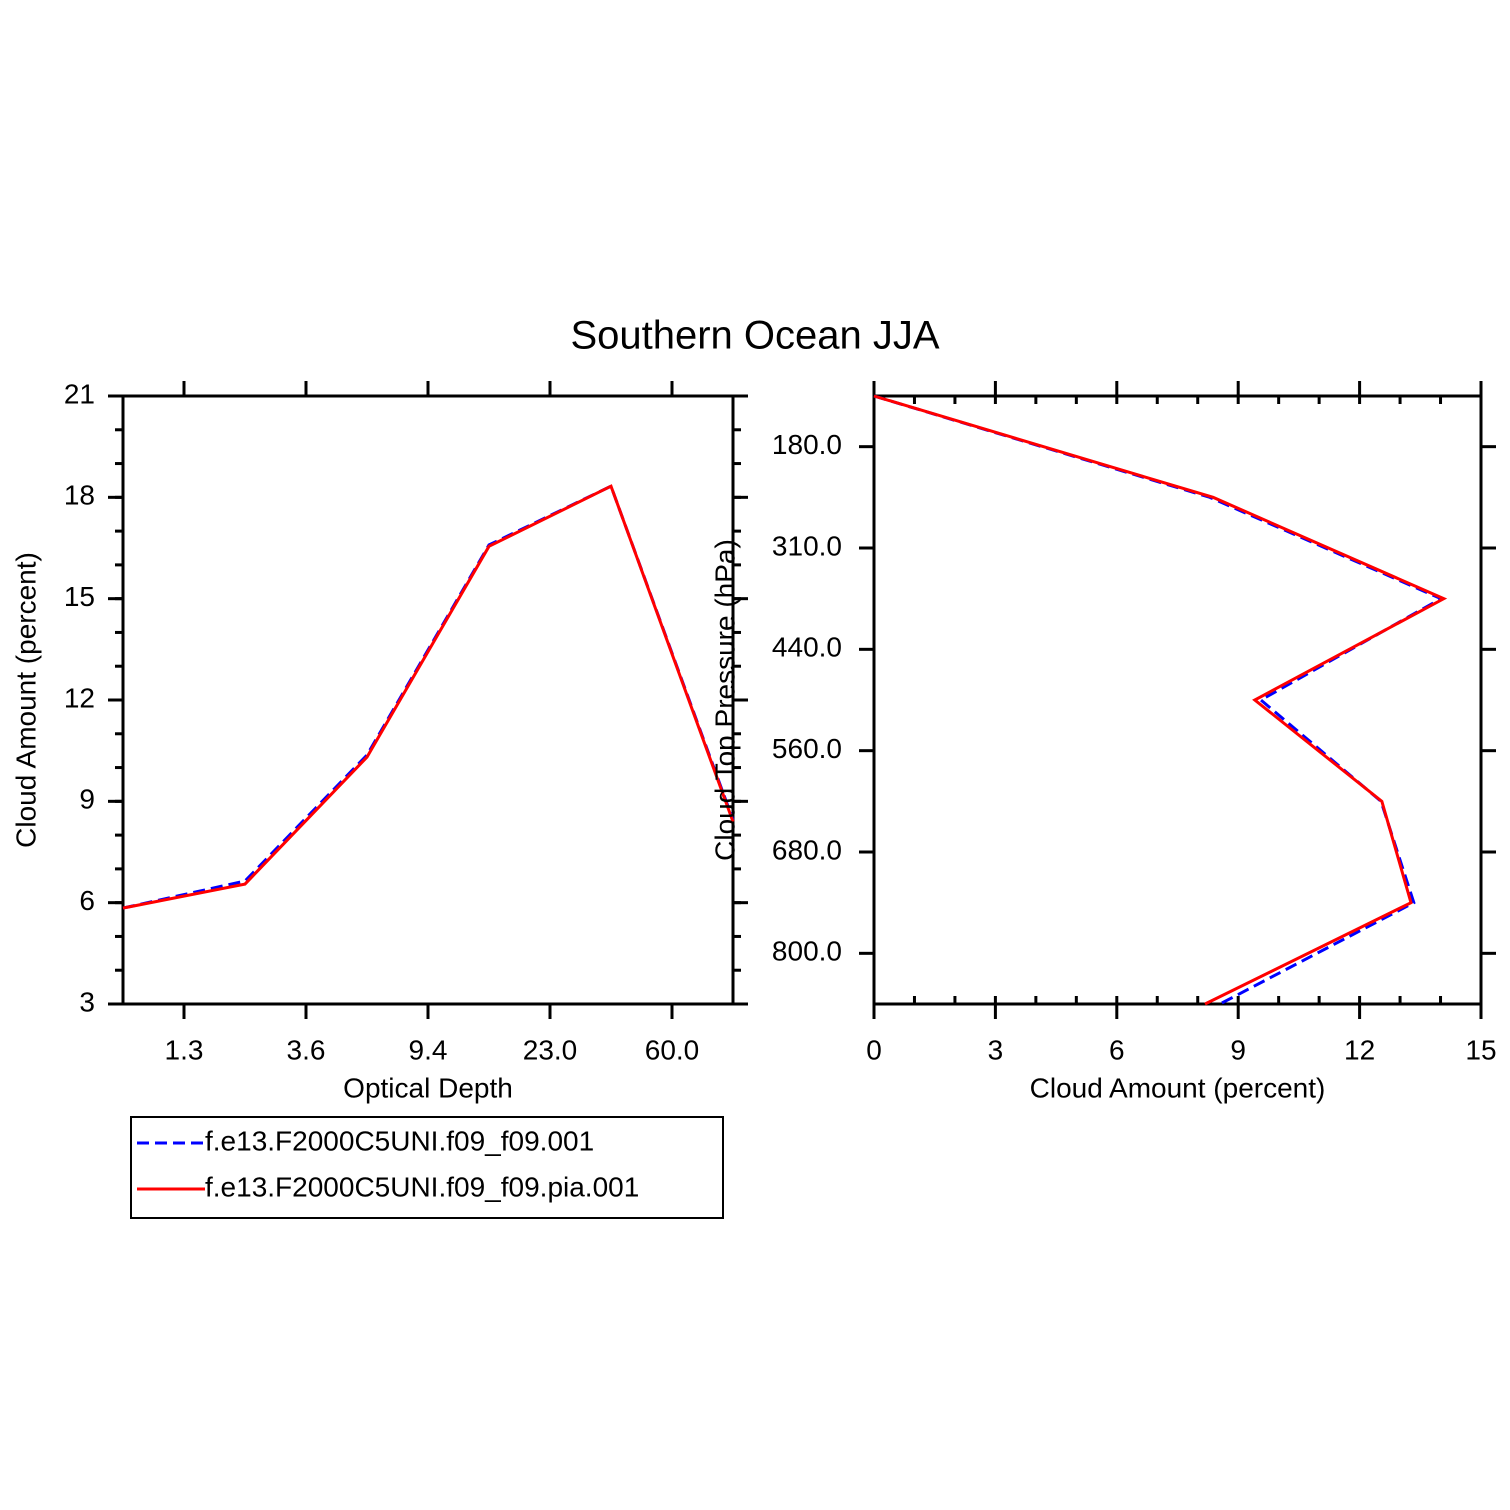 Image resolution: width=1510 pixels, height=1510 pixels. I want to click on y-axis-label: Cloud Amount (percent), so click(25, 700).